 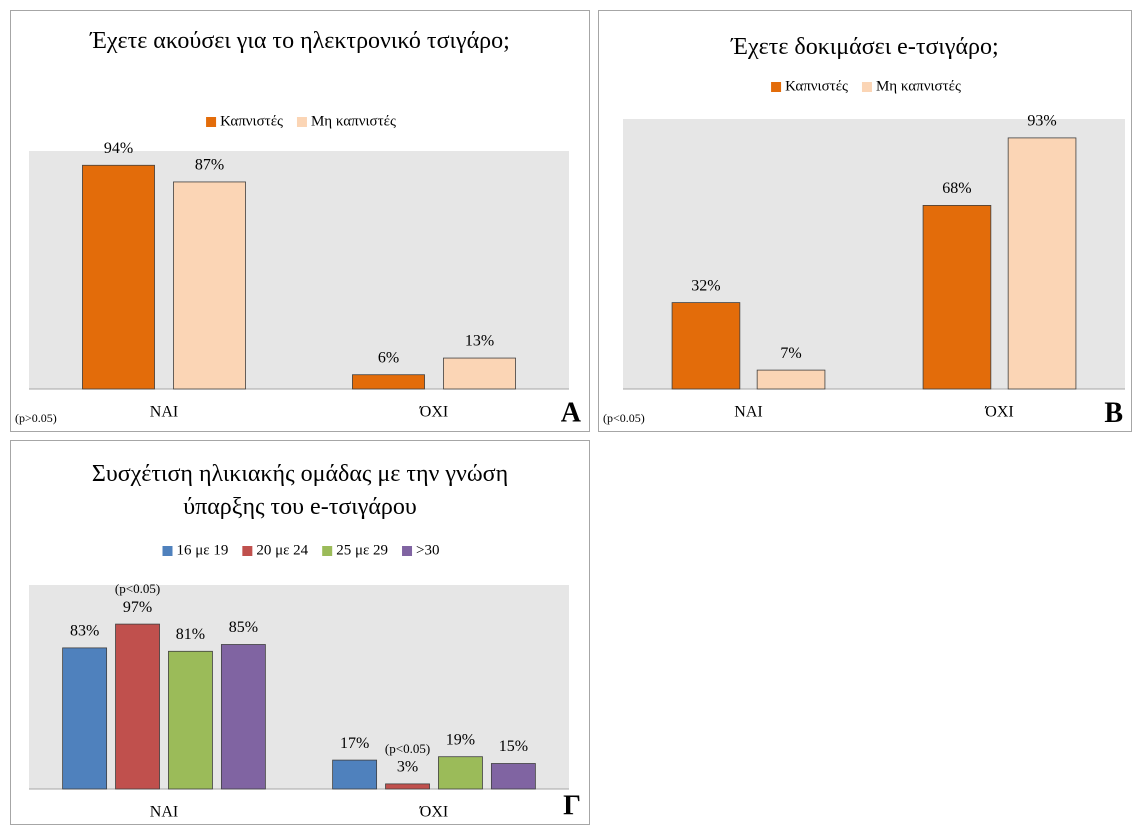 What do you see at coordinates (571, 412) in the screenshot?
I see `panel-label: Α` at bounding box center [571, 412].